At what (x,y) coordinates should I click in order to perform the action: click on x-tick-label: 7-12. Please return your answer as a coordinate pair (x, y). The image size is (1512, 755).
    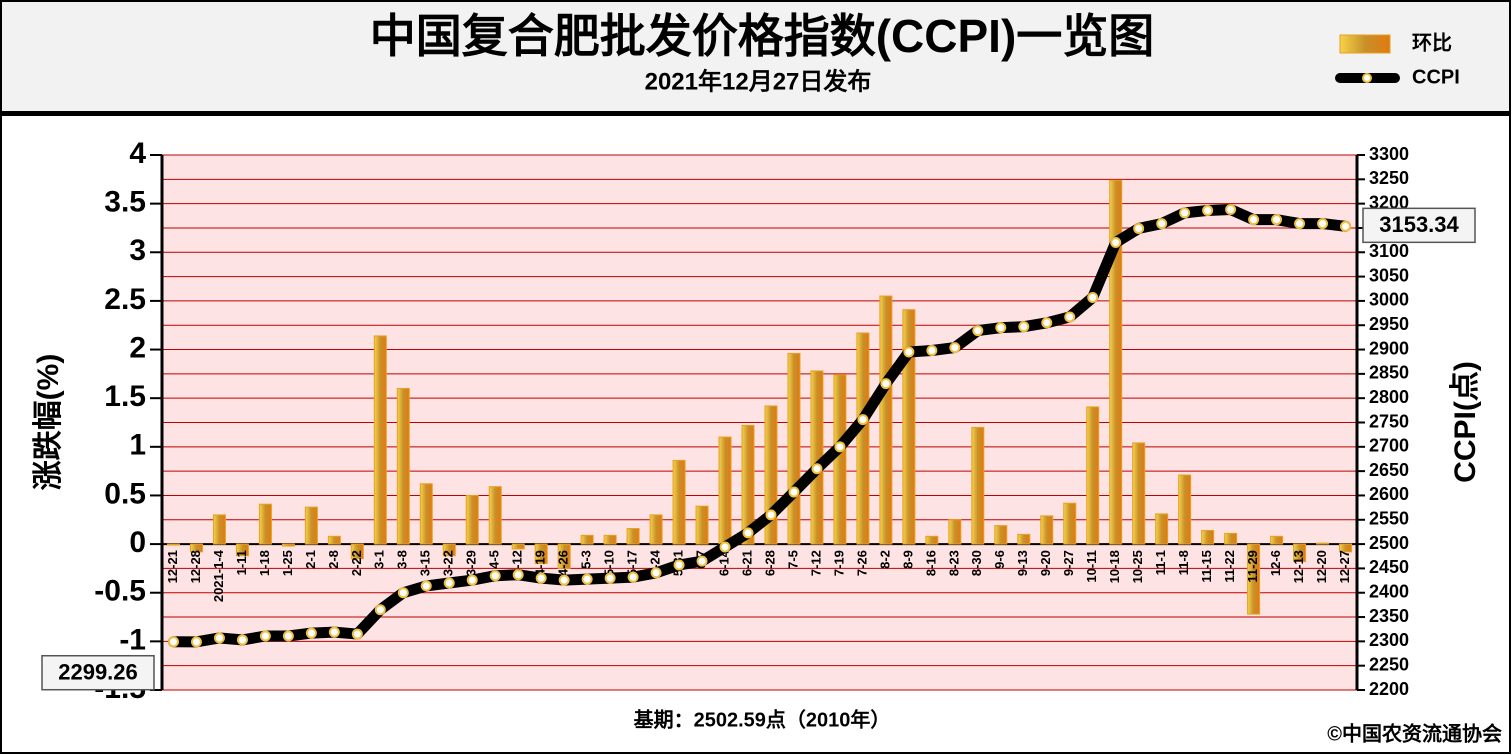
    Looking at the image, I should click on (815, 563).